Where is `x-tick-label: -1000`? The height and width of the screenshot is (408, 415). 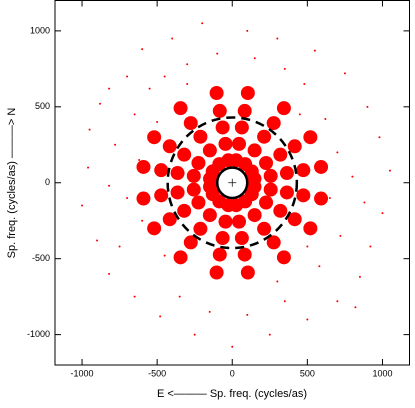
x-tick-label: -1000 is located at coordinates (82, 373).